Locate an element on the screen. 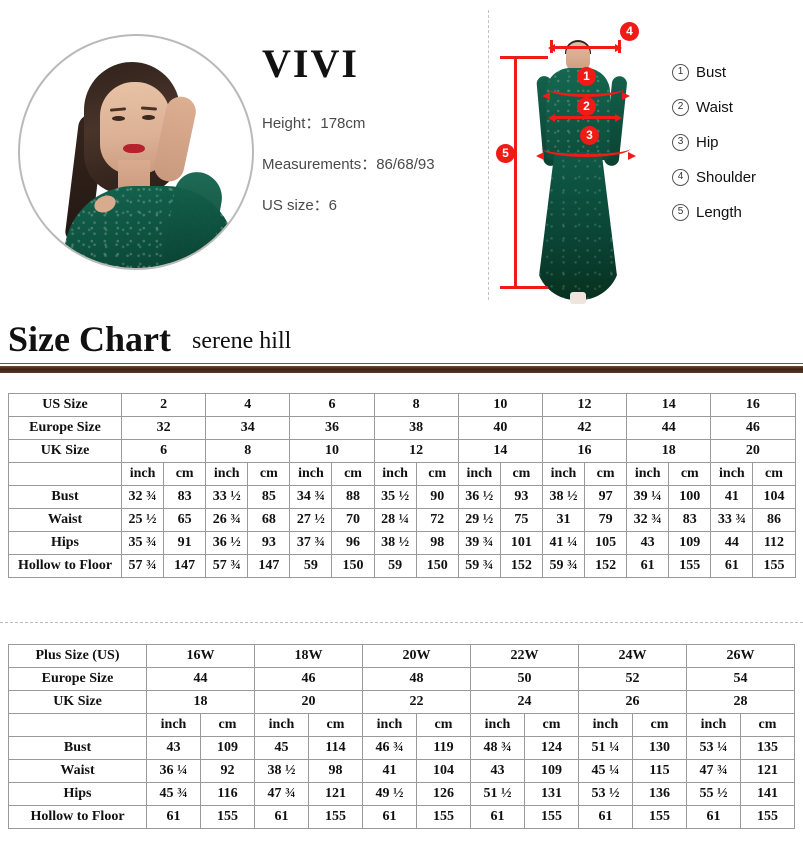  waist-cm-1: 68 is located at coordinates (269, 520).